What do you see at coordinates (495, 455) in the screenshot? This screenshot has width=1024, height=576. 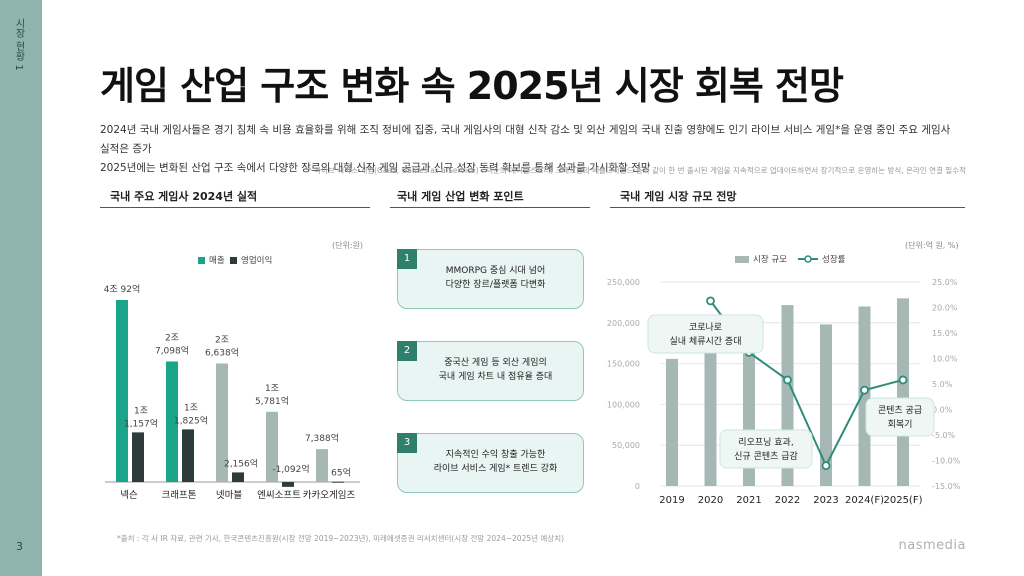 I see `change-point-line: 지속적인 수익 창출 가능한` at bounding box center [495, 455].